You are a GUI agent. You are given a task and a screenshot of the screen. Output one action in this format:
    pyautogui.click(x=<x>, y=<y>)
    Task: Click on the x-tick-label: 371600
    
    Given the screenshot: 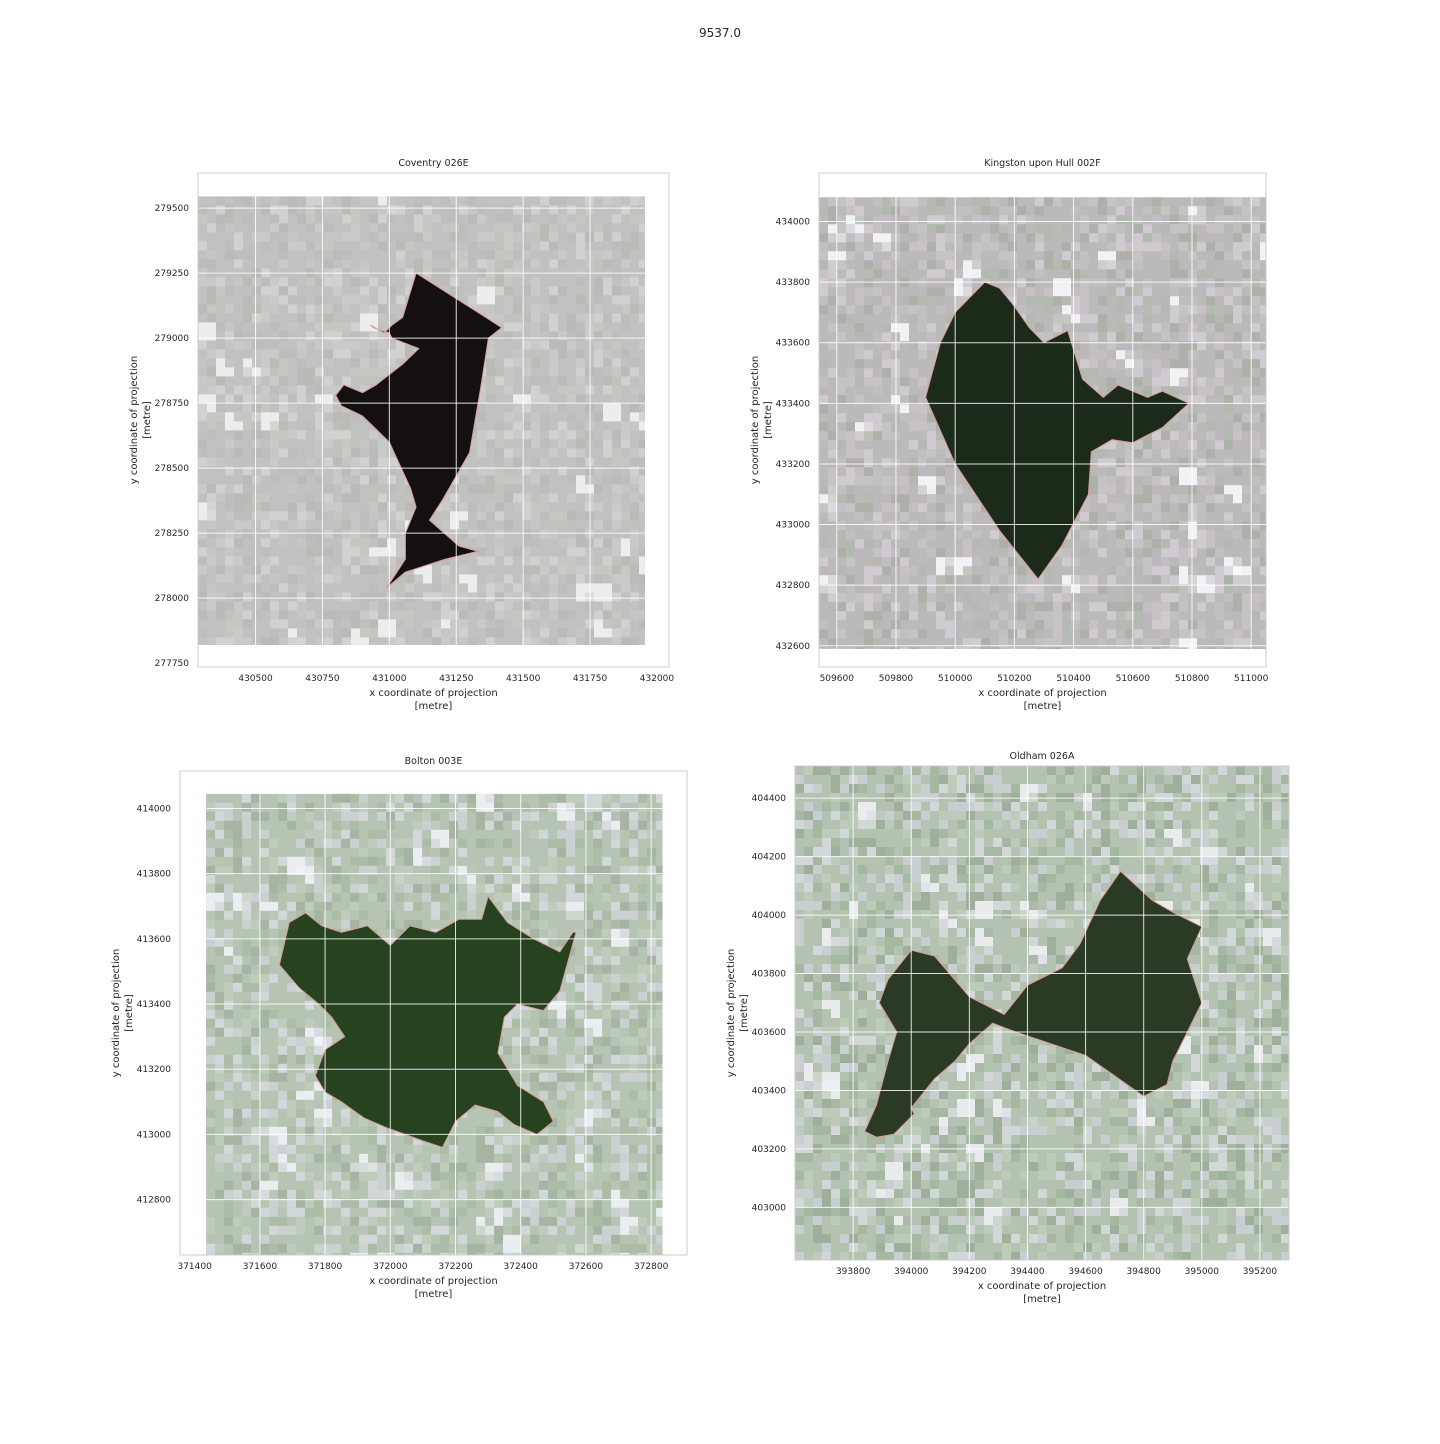 What is the action you would take?
    pyautogui.click(x=260, y=1267)
    